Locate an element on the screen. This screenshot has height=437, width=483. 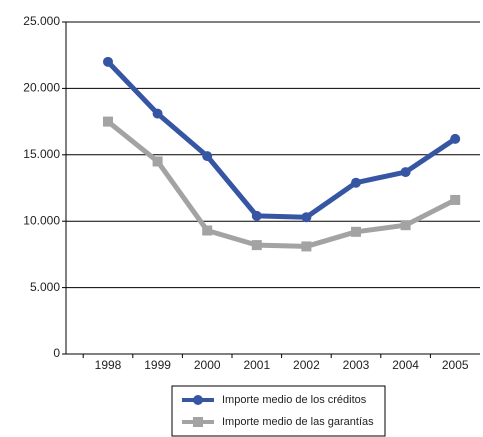
x-tick-label: 2005 is located at coordinates (455, 365).